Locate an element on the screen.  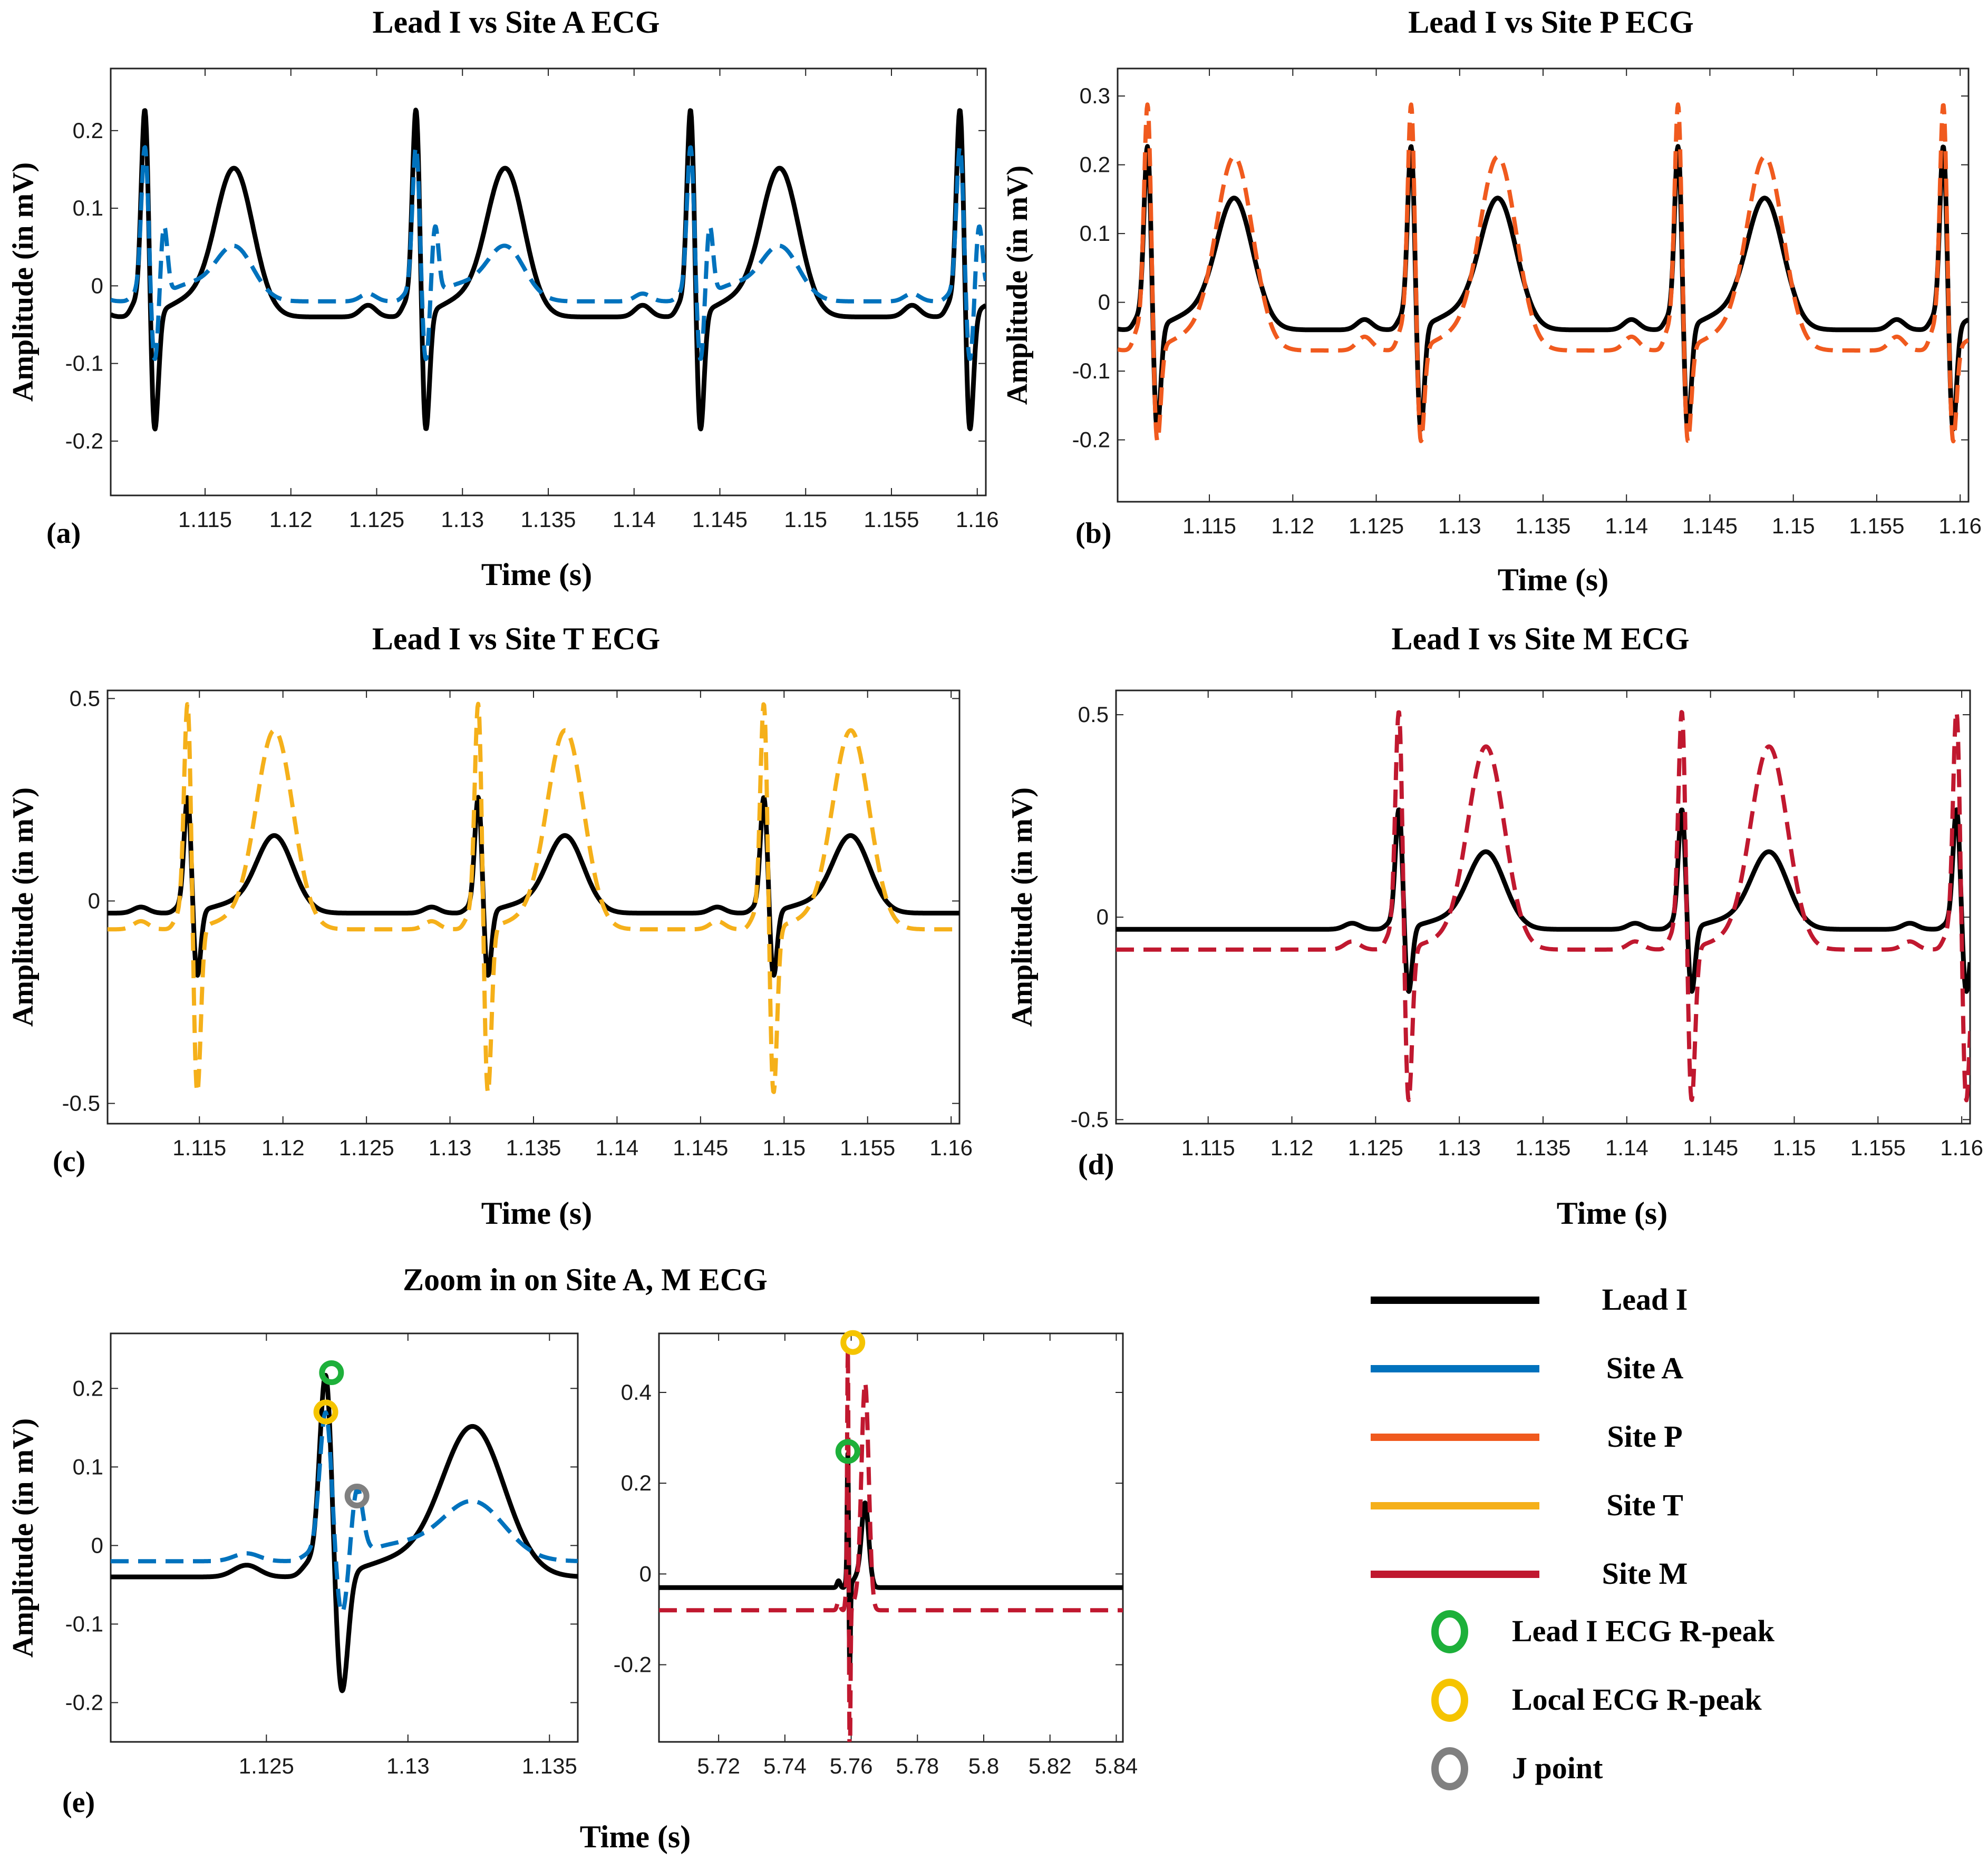
x-tick-label: 5.72 is located at coordinates (718, 1765).